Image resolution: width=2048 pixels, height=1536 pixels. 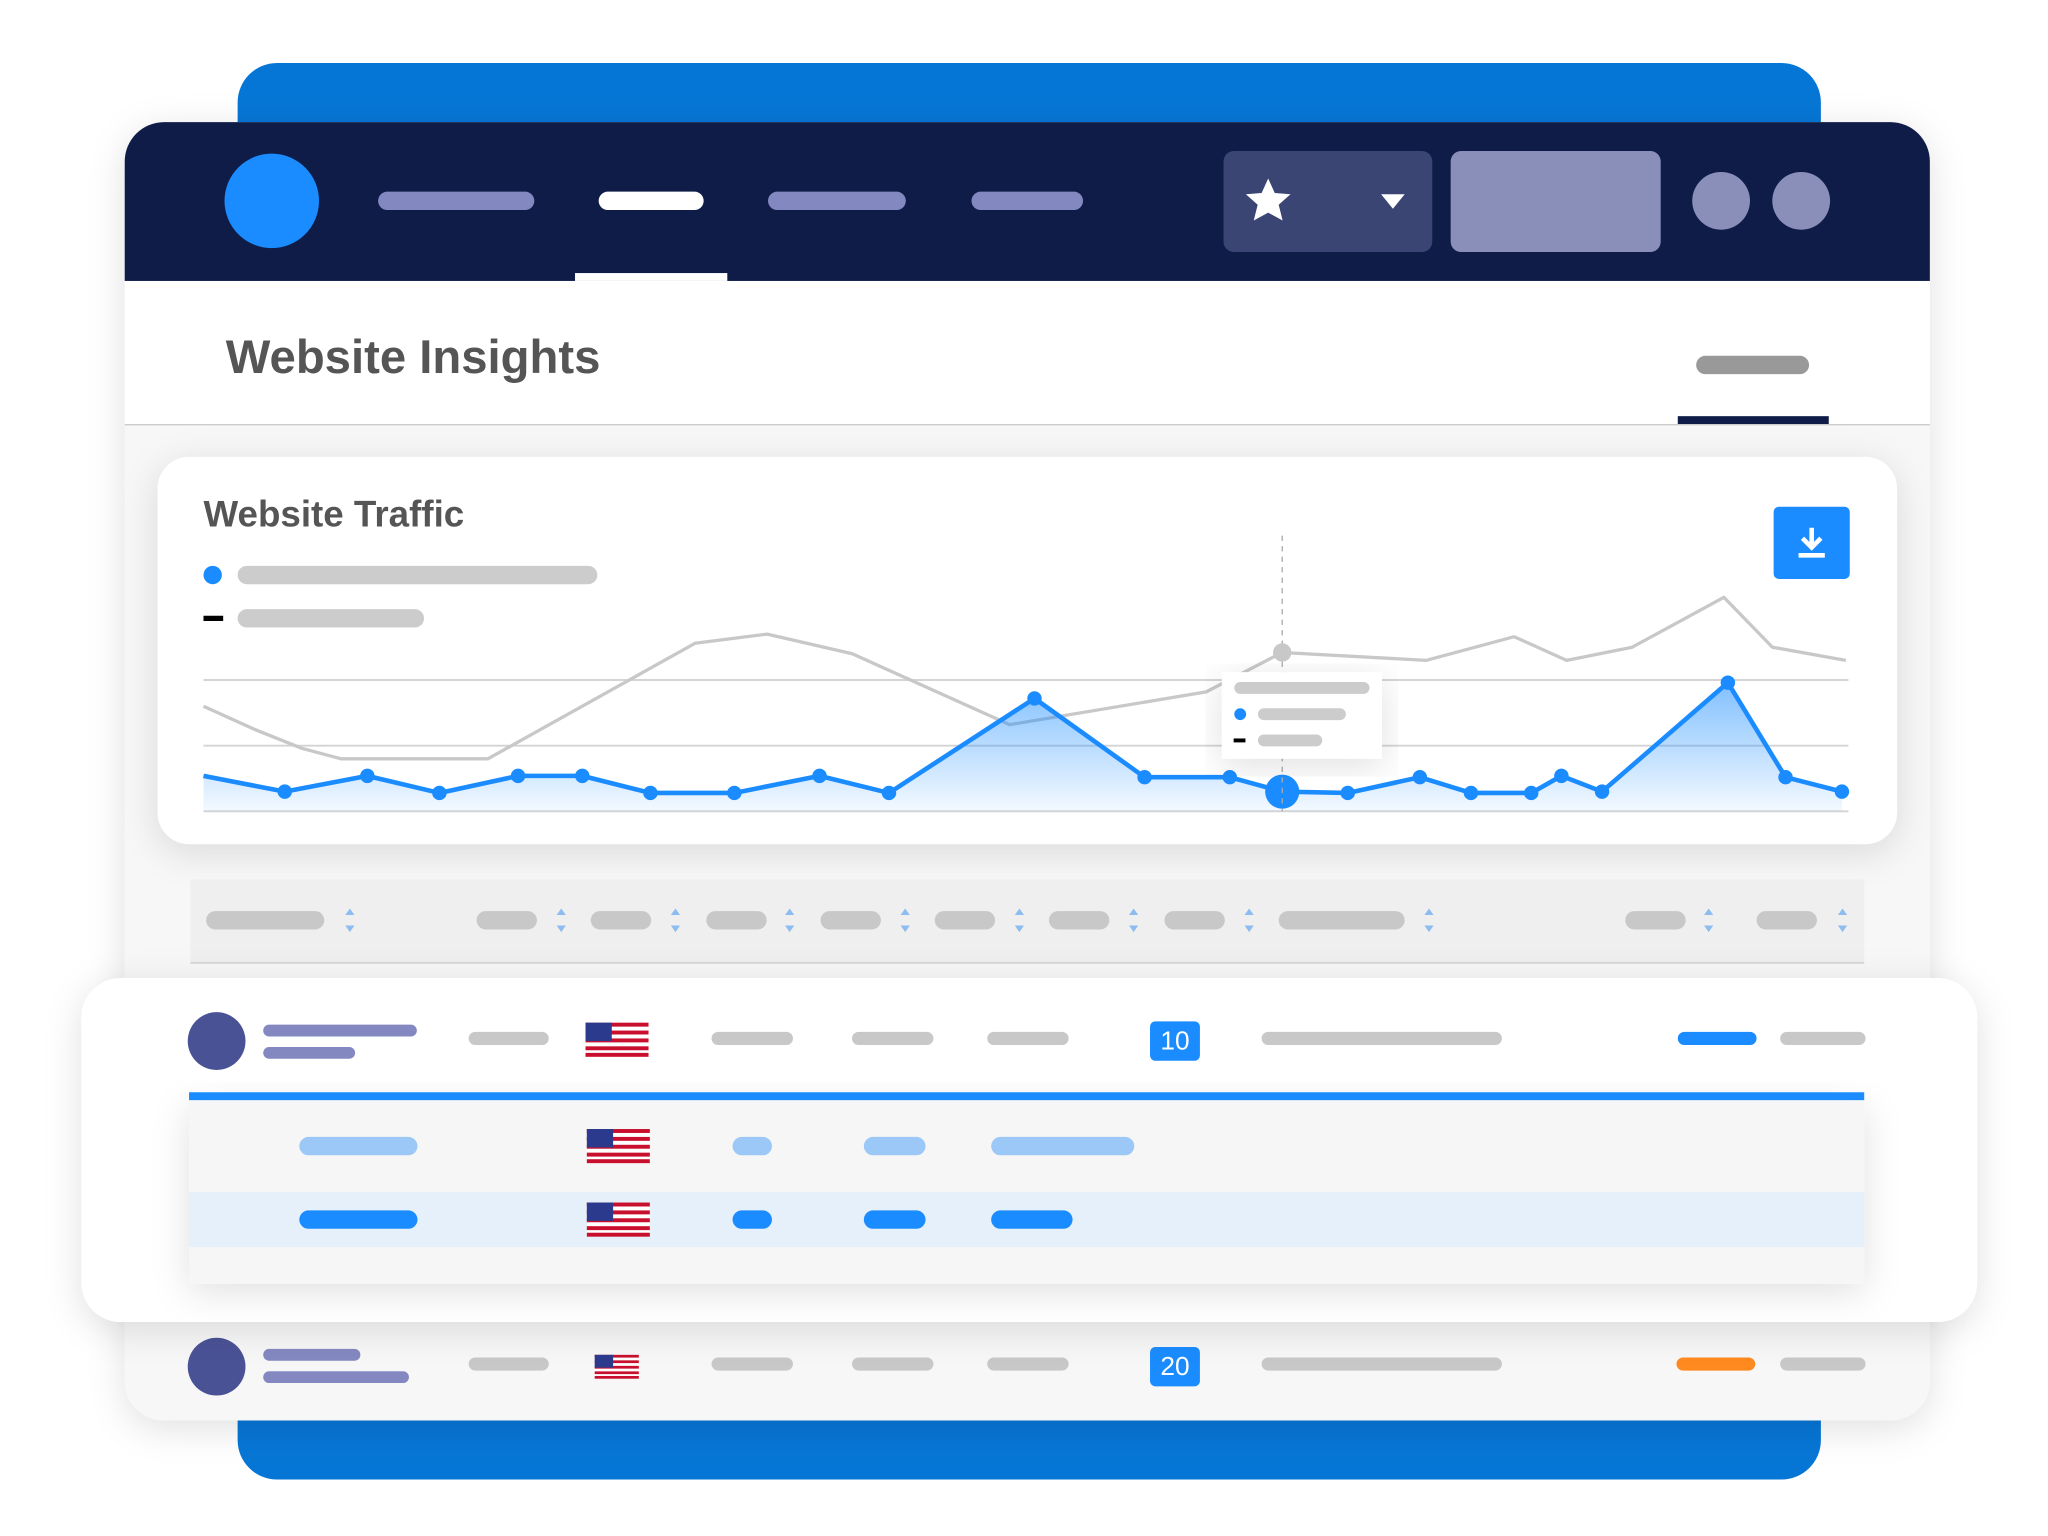 I want to click on area, so click(x=1022, y=747).